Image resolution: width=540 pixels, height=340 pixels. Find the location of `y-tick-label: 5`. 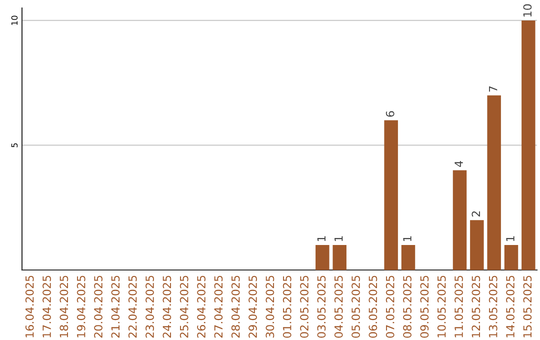

y-tick-label: 5 is located at coordinates (14, 145).